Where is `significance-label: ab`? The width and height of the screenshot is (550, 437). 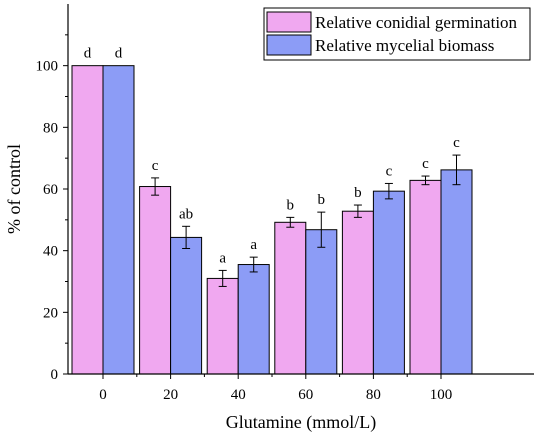
significance-label: ab is located at coordinates (186, 214).